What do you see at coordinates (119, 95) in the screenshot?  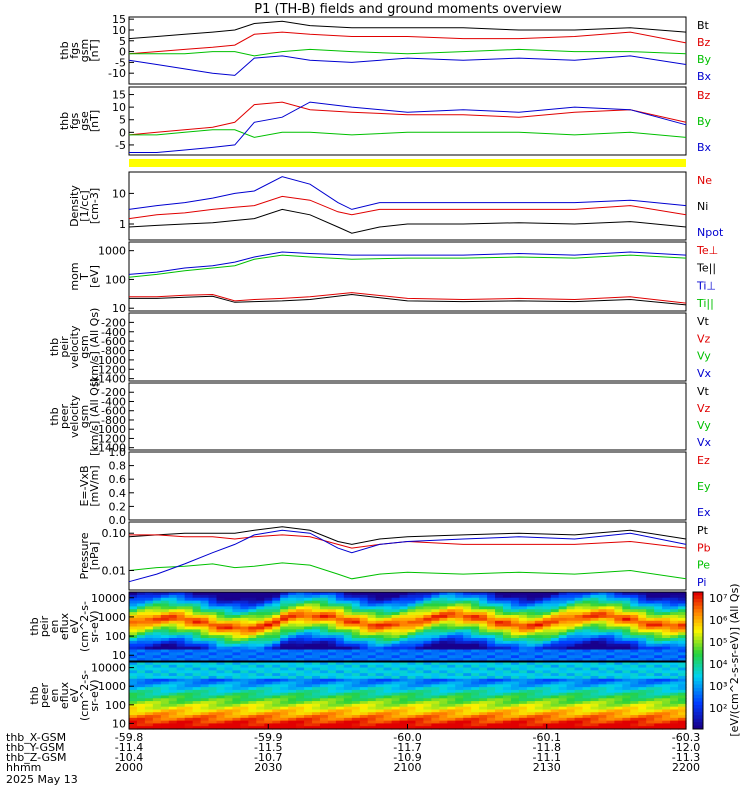 I see `y-tick-label: 15` at bounding box center [119, 95].